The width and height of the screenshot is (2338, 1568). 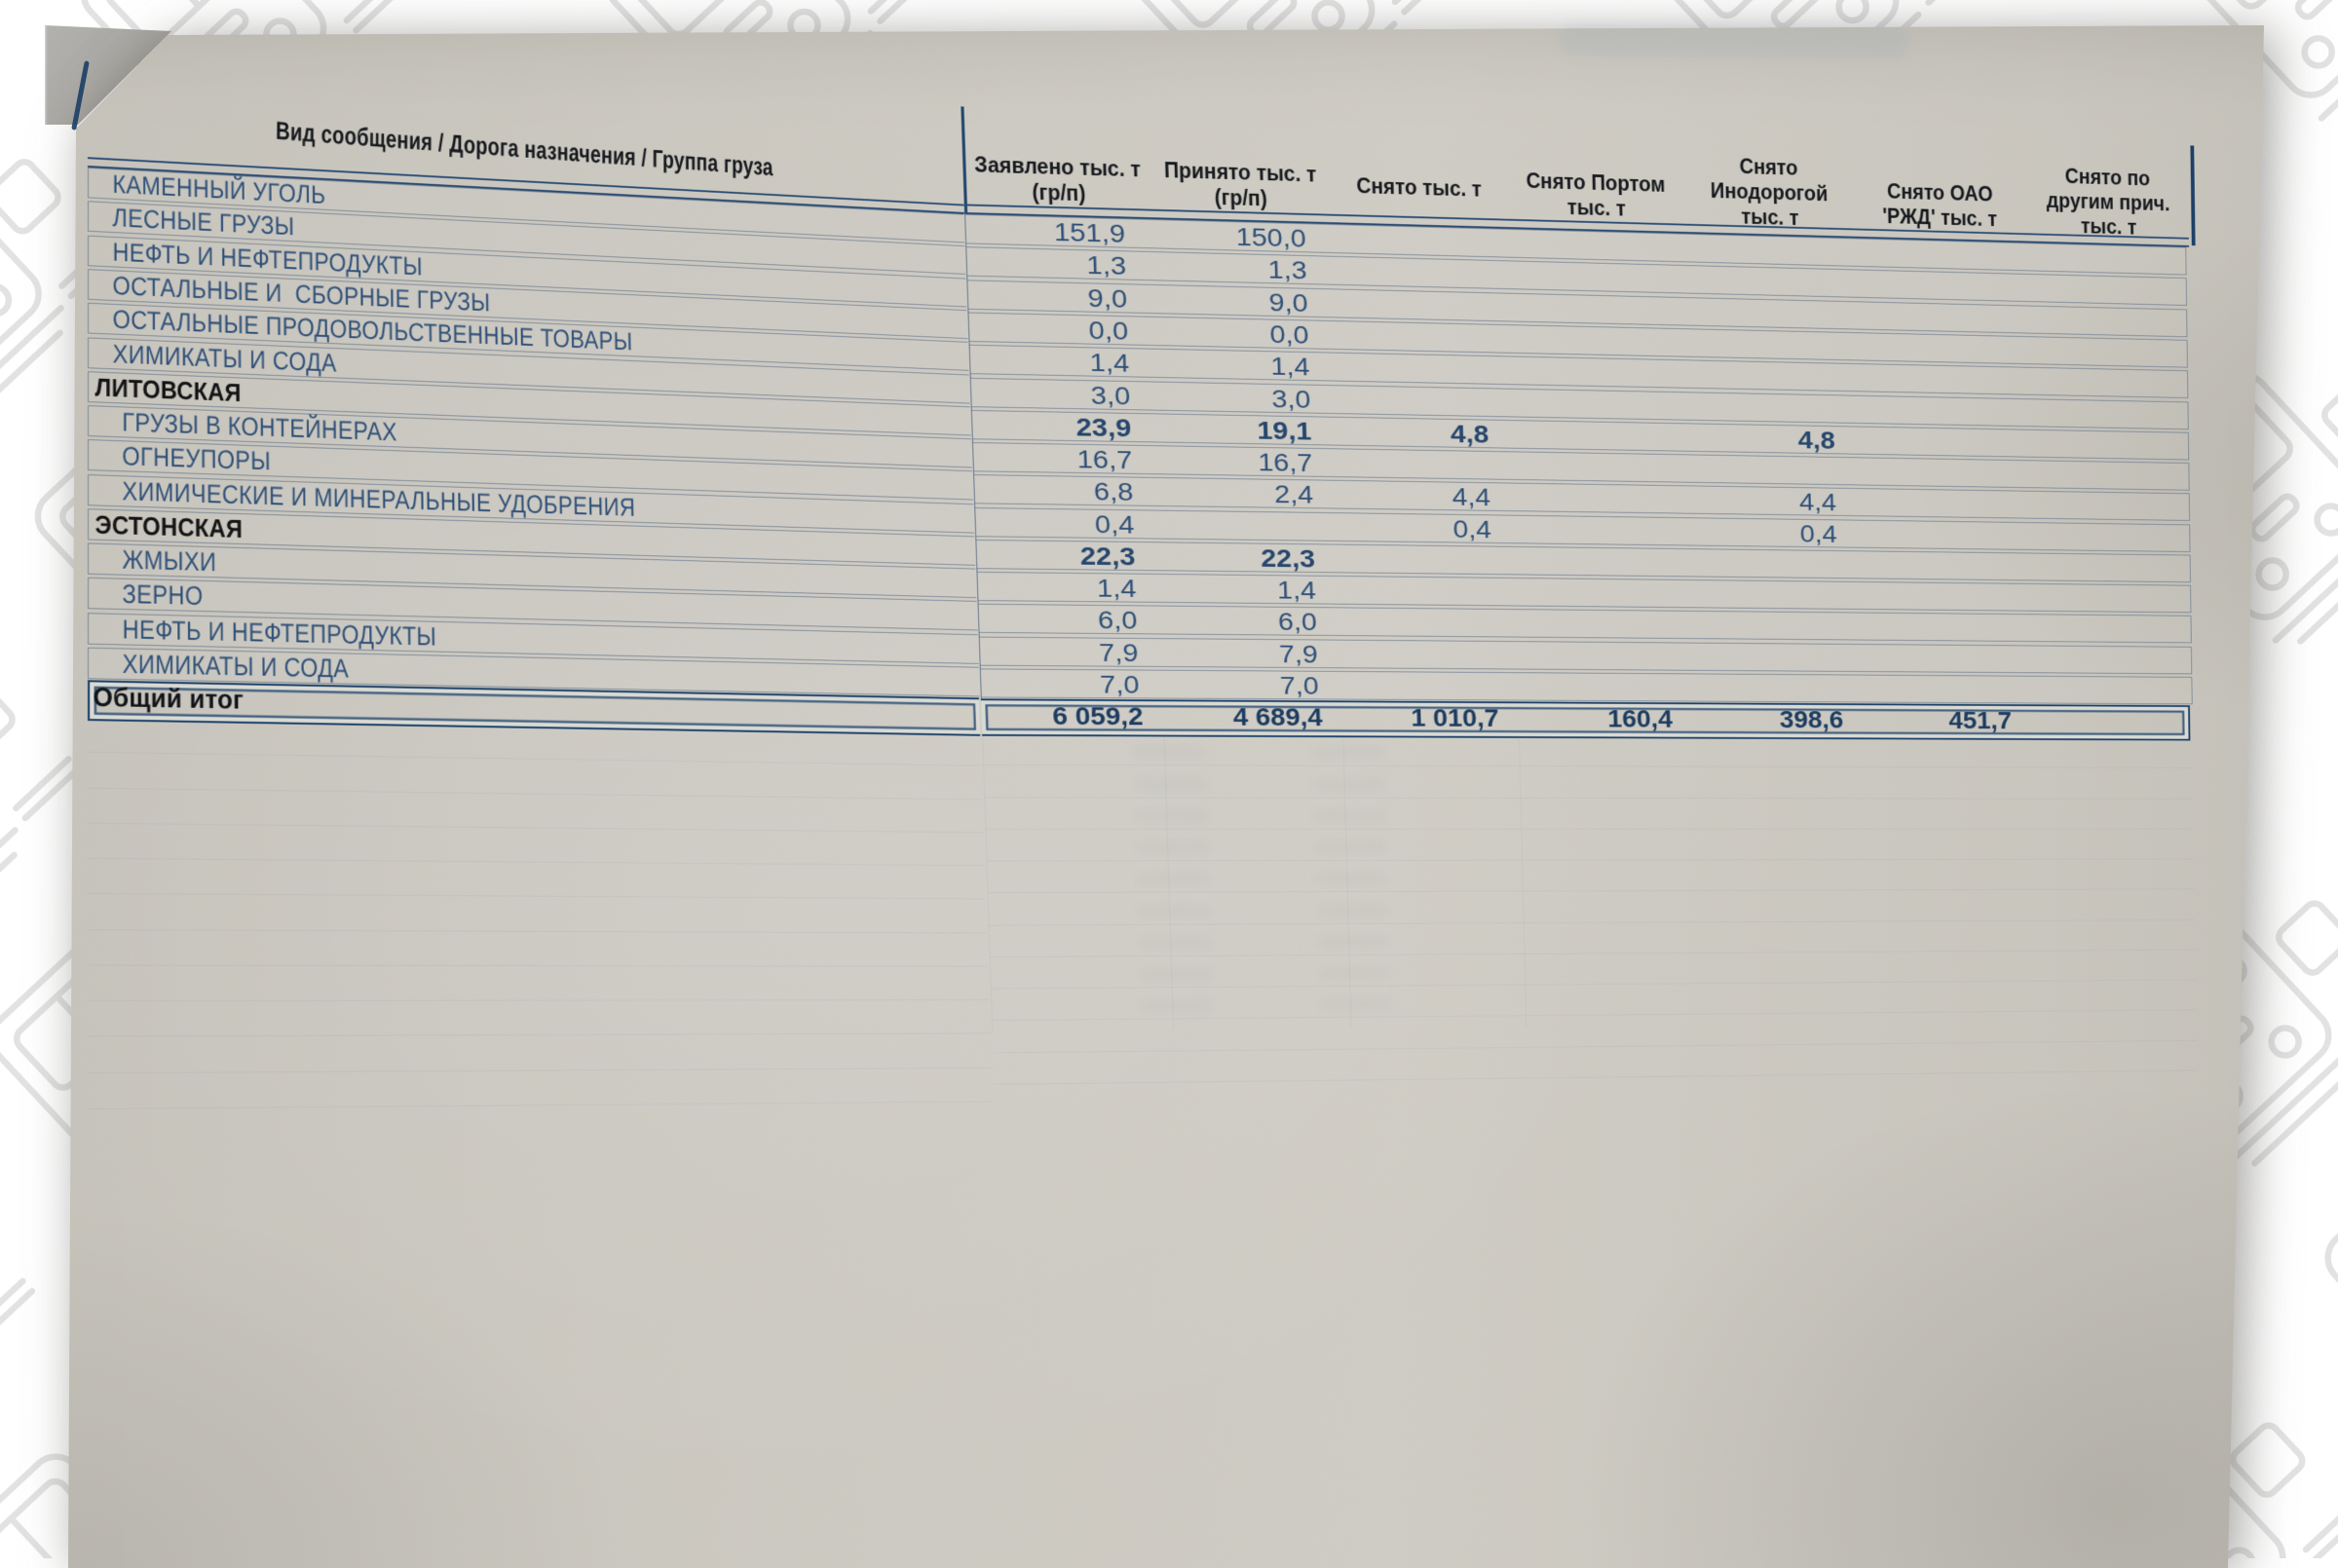 What do you see at coordinates (168, 389) in the screenshot?
I see `row-label: ЛИТОВСКАЯ` at bounding box center [168, 389].